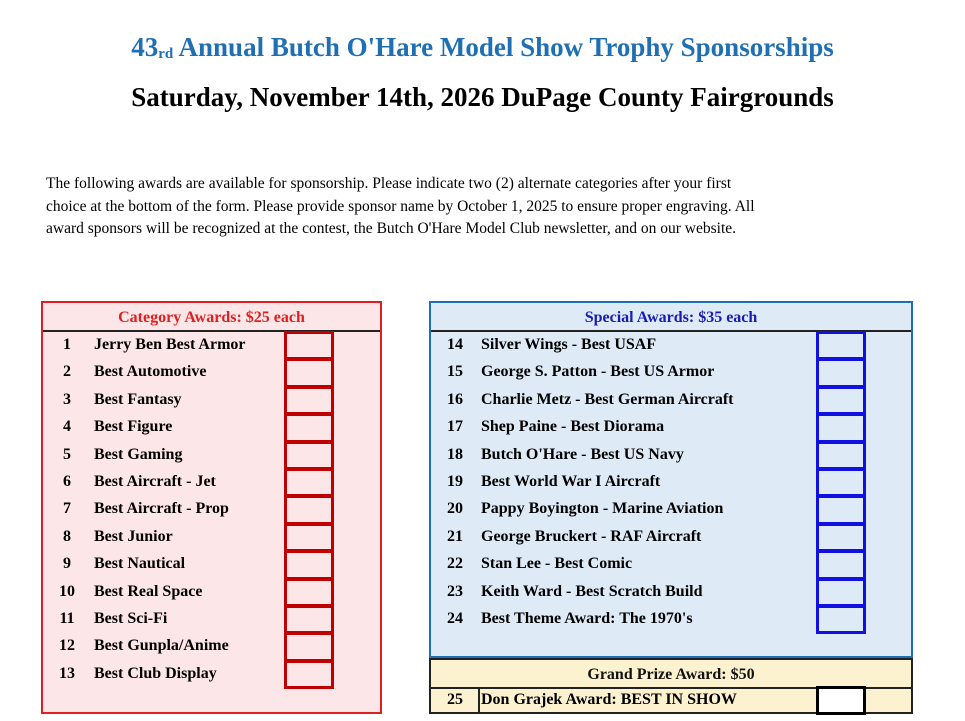 Image resolution: width=965 pixels, height=721 pixels. I want to click on award-name: Best Nautical, so click(140, 564).